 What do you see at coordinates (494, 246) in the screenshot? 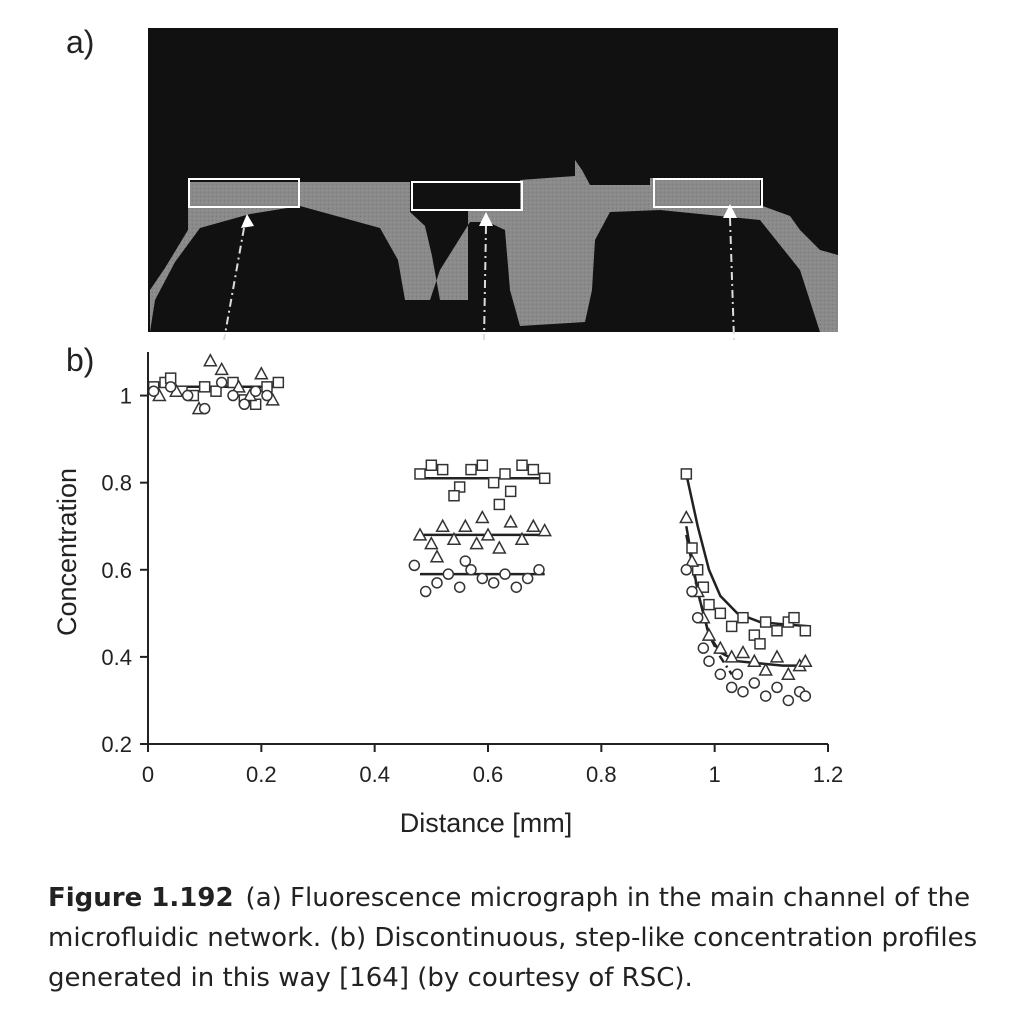
I see `microchannel-shape` at bounding box center [494, 246].